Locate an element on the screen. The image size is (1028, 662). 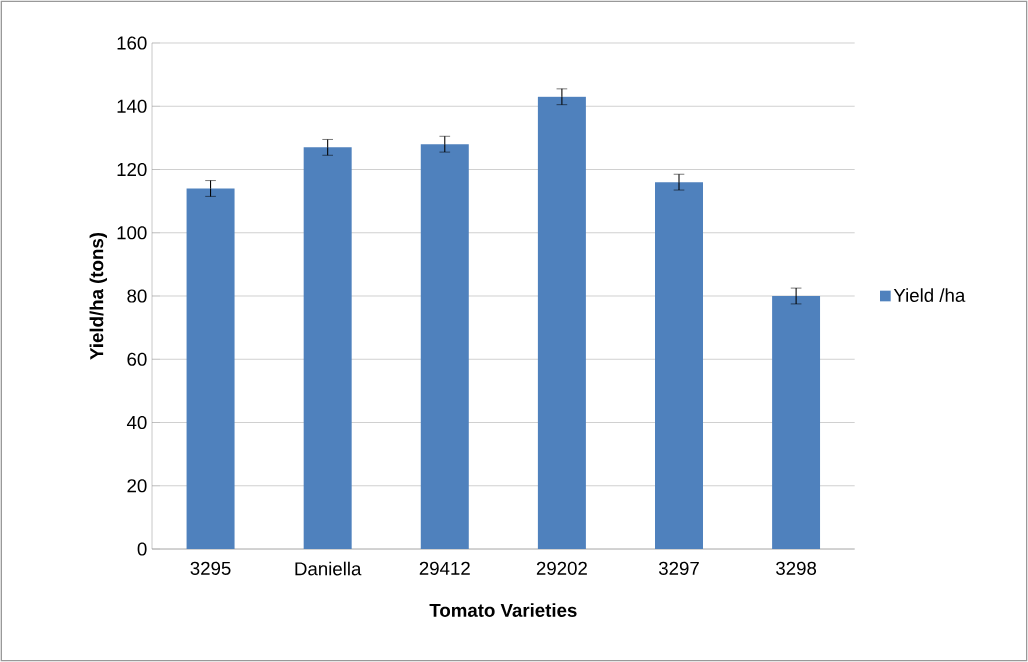
y-tick-label: 160 is located at coordinates (132, 43).